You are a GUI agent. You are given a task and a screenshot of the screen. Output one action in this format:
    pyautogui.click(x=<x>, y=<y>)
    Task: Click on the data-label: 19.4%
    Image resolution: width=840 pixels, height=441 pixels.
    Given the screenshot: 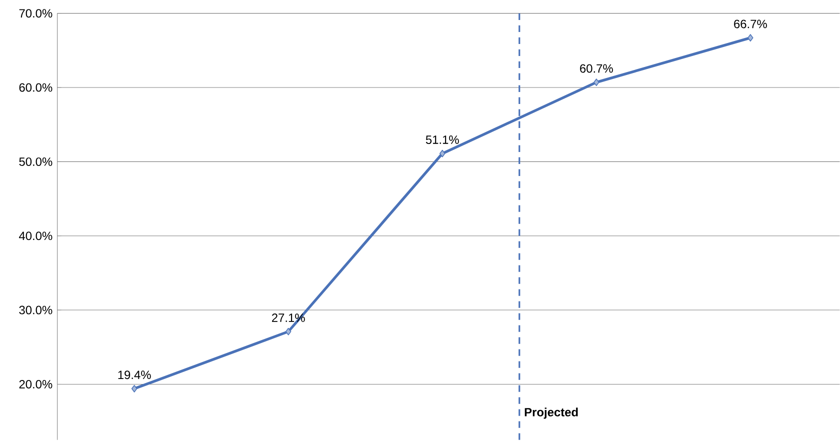 What is the action you would take?
    pyautogui.click(x=134, y=375)
    